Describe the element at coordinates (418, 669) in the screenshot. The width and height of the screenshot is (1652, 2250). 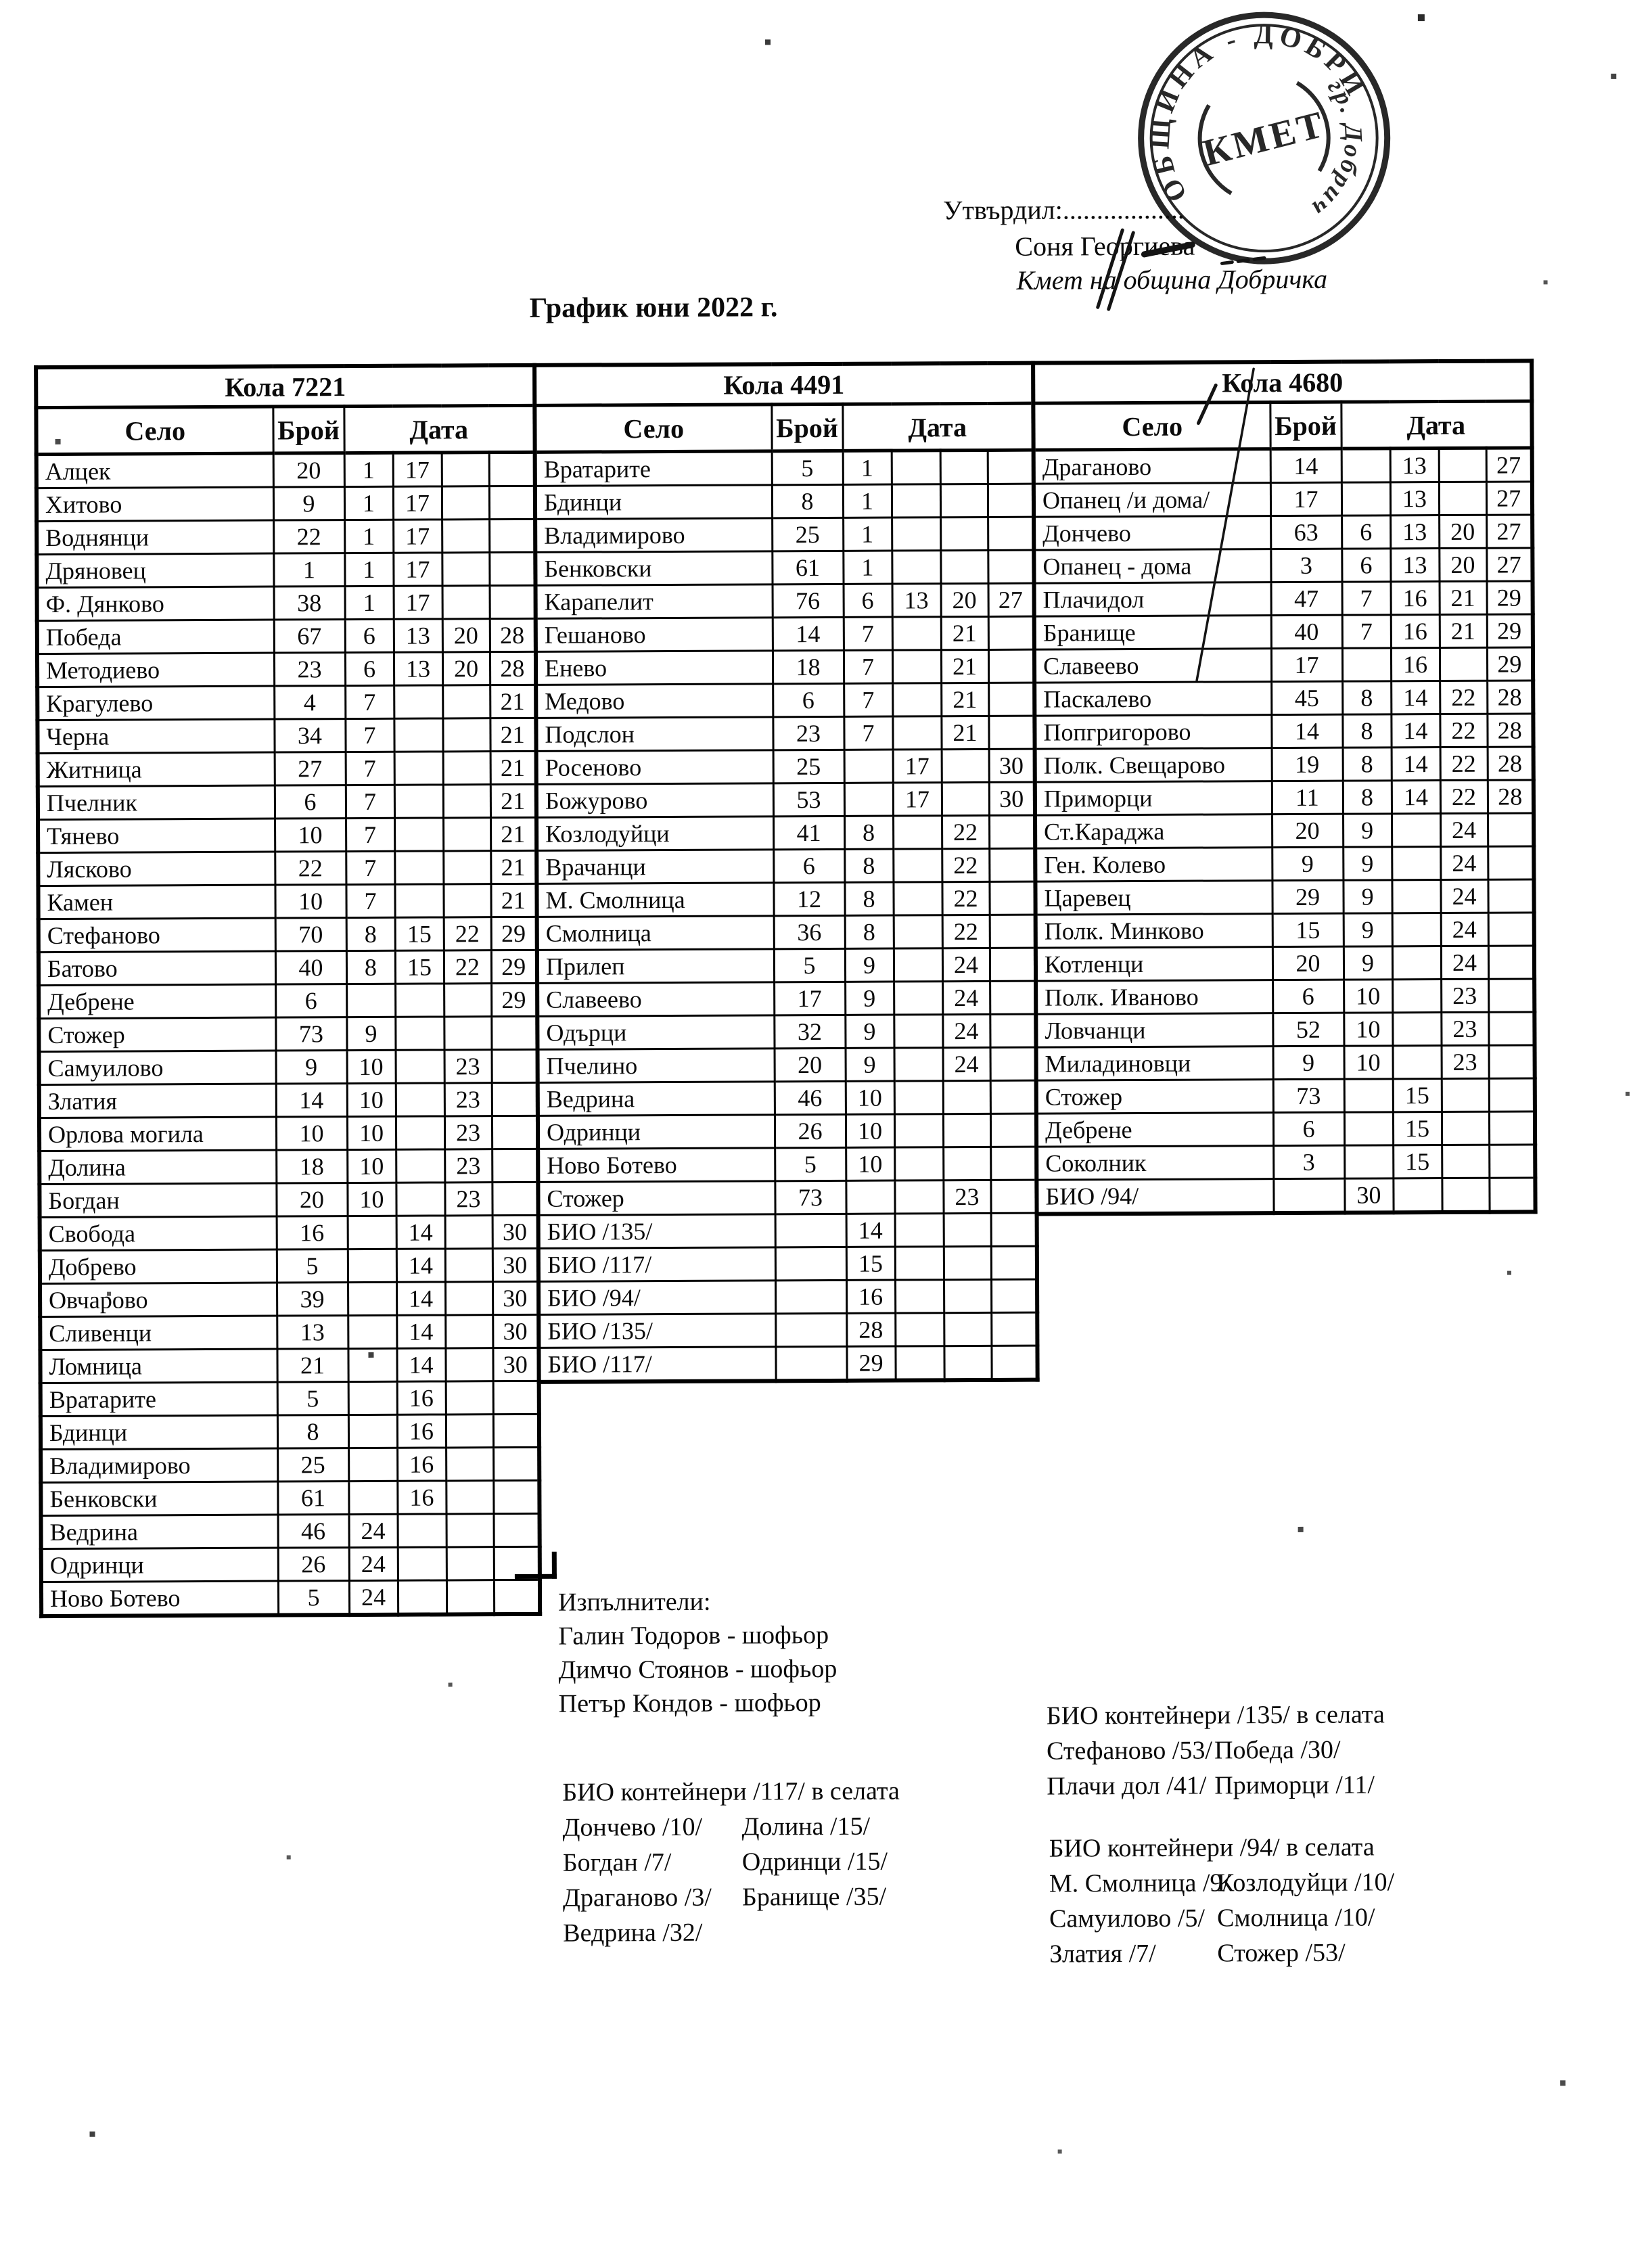
I see `date-cell: 13` at that location.